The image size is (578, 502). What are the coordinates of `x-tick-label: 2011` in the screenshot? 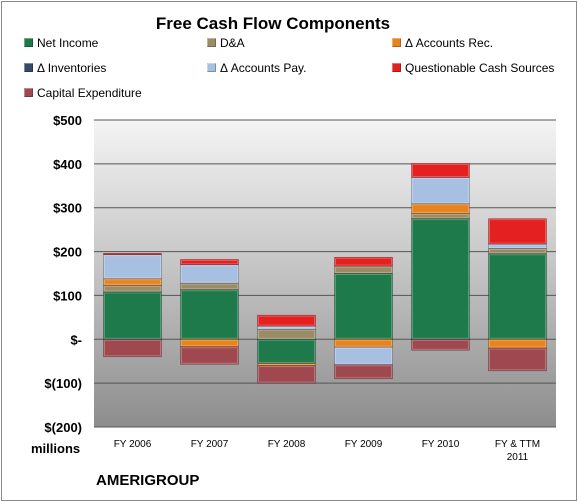 It's located at (518, 457).